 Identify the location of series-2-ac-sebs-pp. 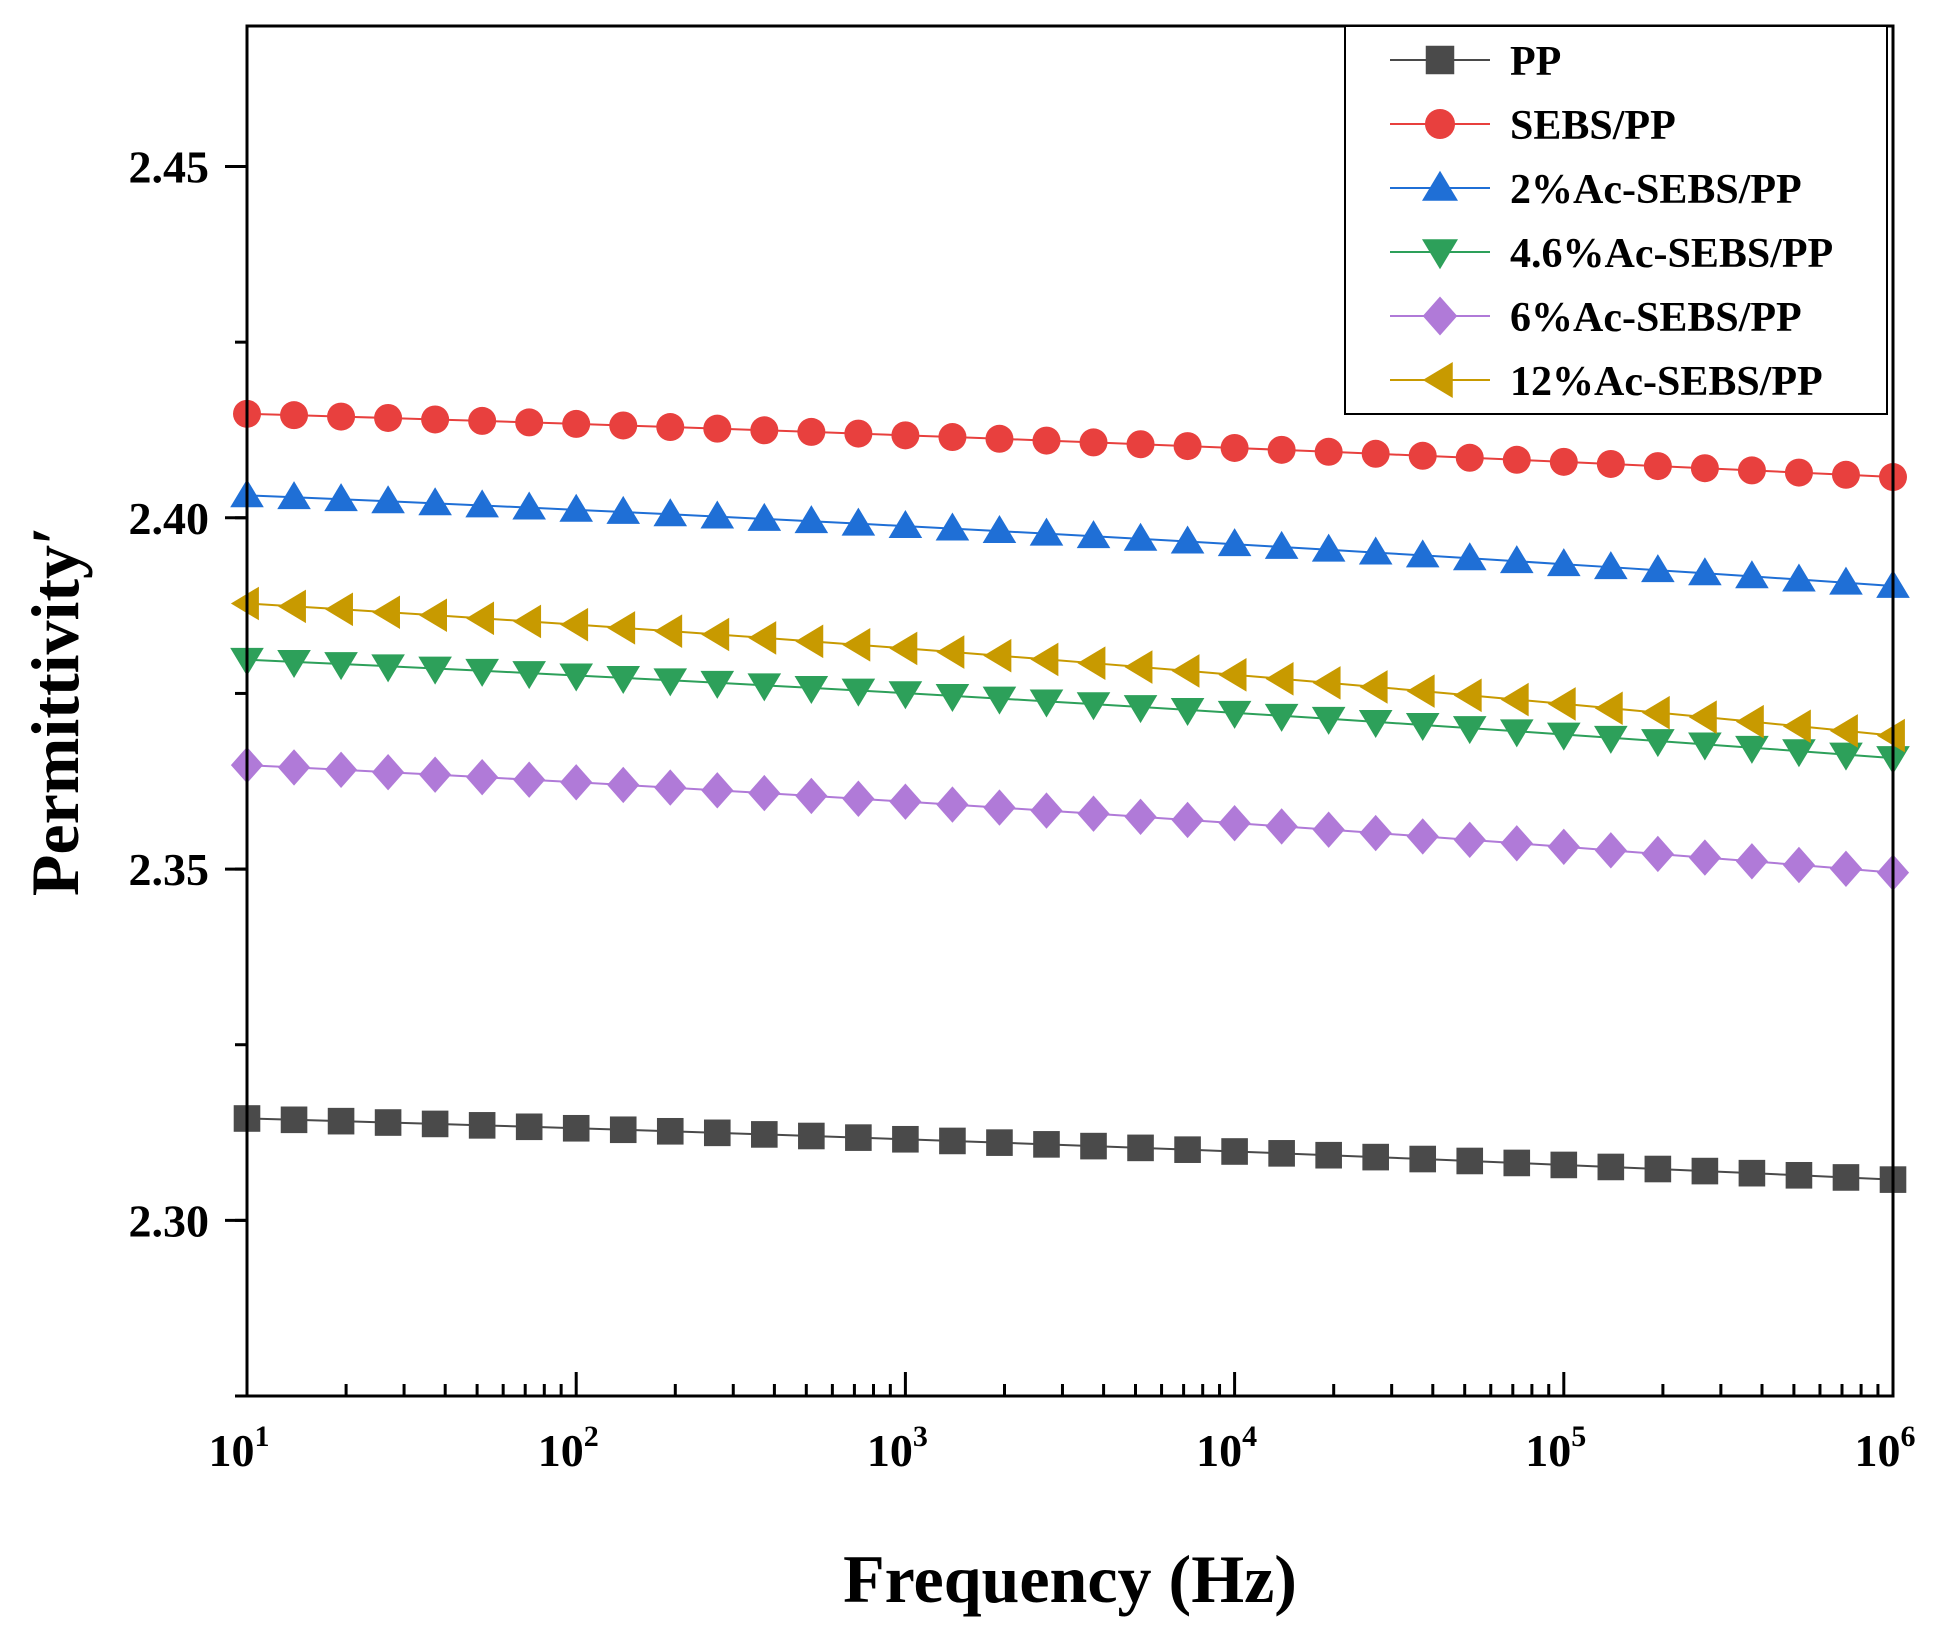
(1070, 538).